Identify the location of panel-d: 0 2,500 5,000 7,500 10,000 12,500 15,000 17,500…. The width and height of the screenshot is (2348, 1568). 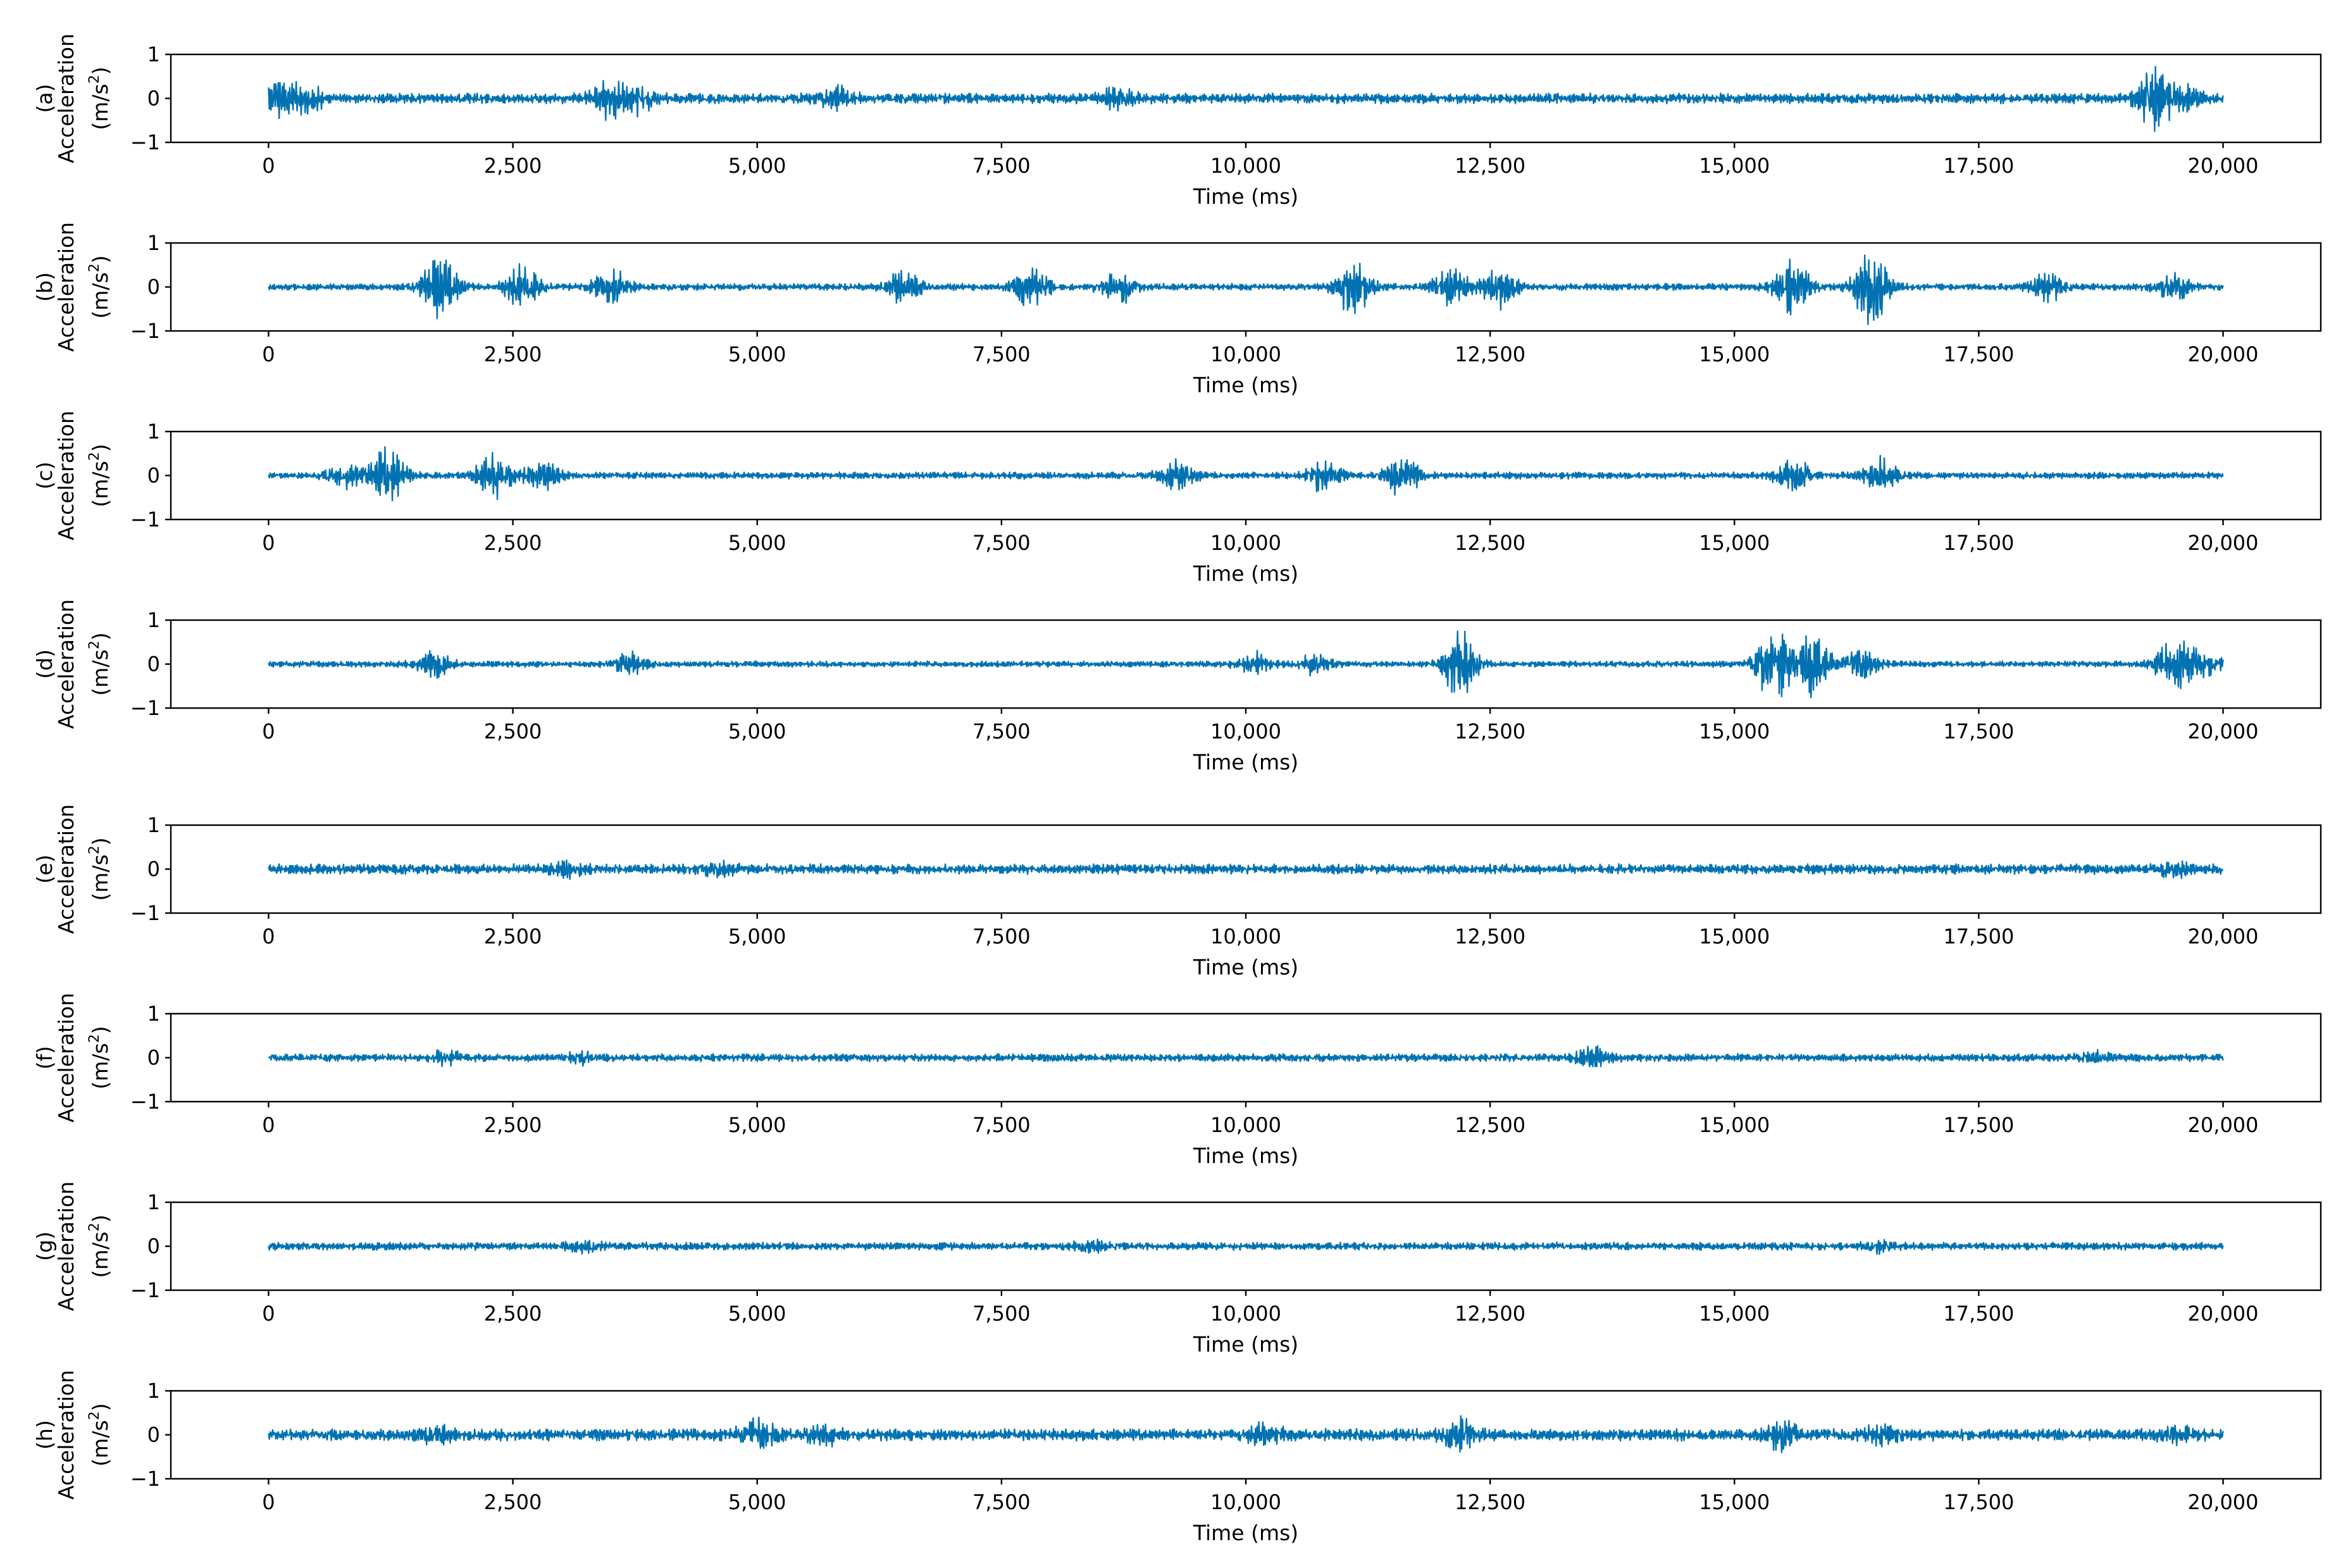
(1177, 687).